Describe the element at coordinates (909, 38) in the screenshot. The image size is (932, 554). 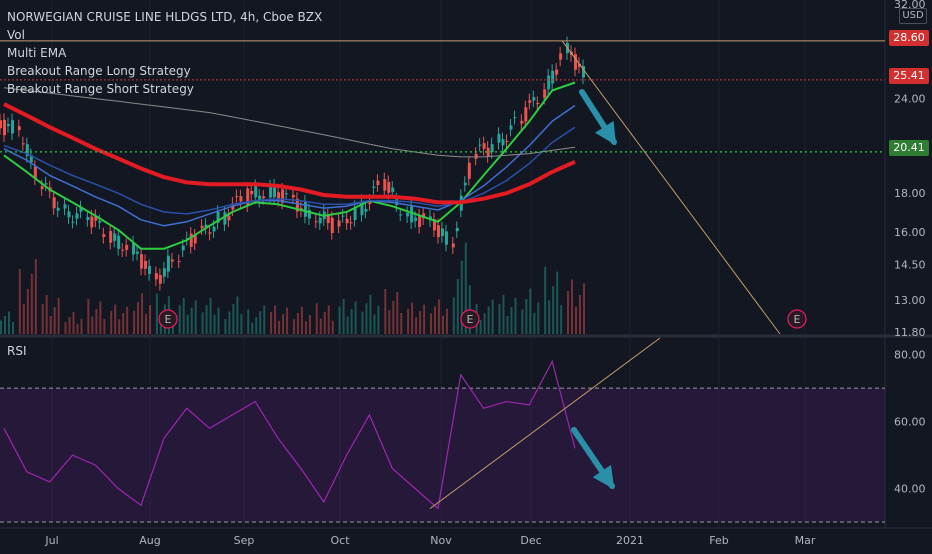
I see `price-tag-high: 28.60` at that location.